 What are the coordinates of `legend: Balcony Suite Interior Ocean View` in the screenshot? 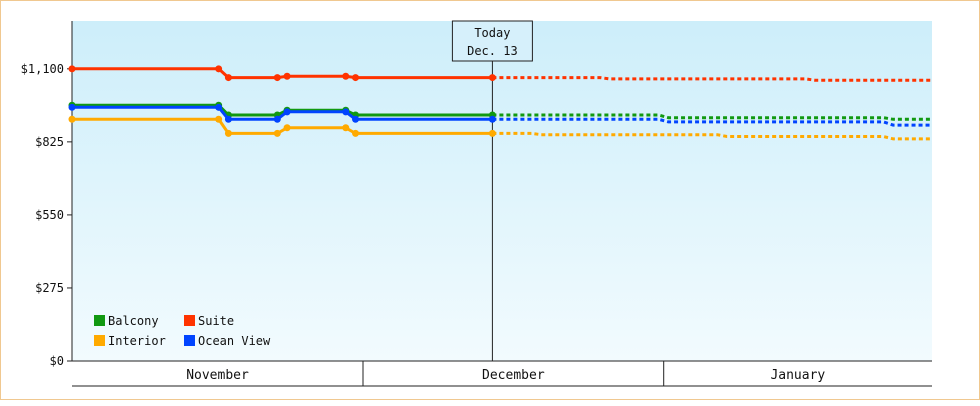 It's located at (182, 331).